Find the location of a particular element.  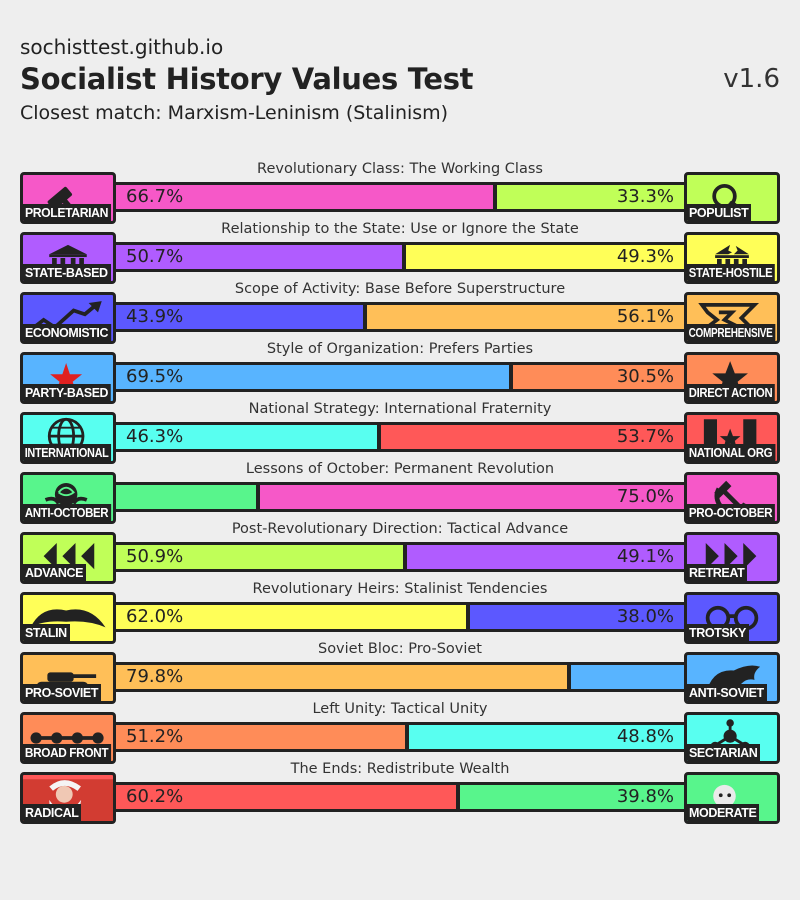

red-star-badge: PARTY-BASED is located at coordinates (68, 378).